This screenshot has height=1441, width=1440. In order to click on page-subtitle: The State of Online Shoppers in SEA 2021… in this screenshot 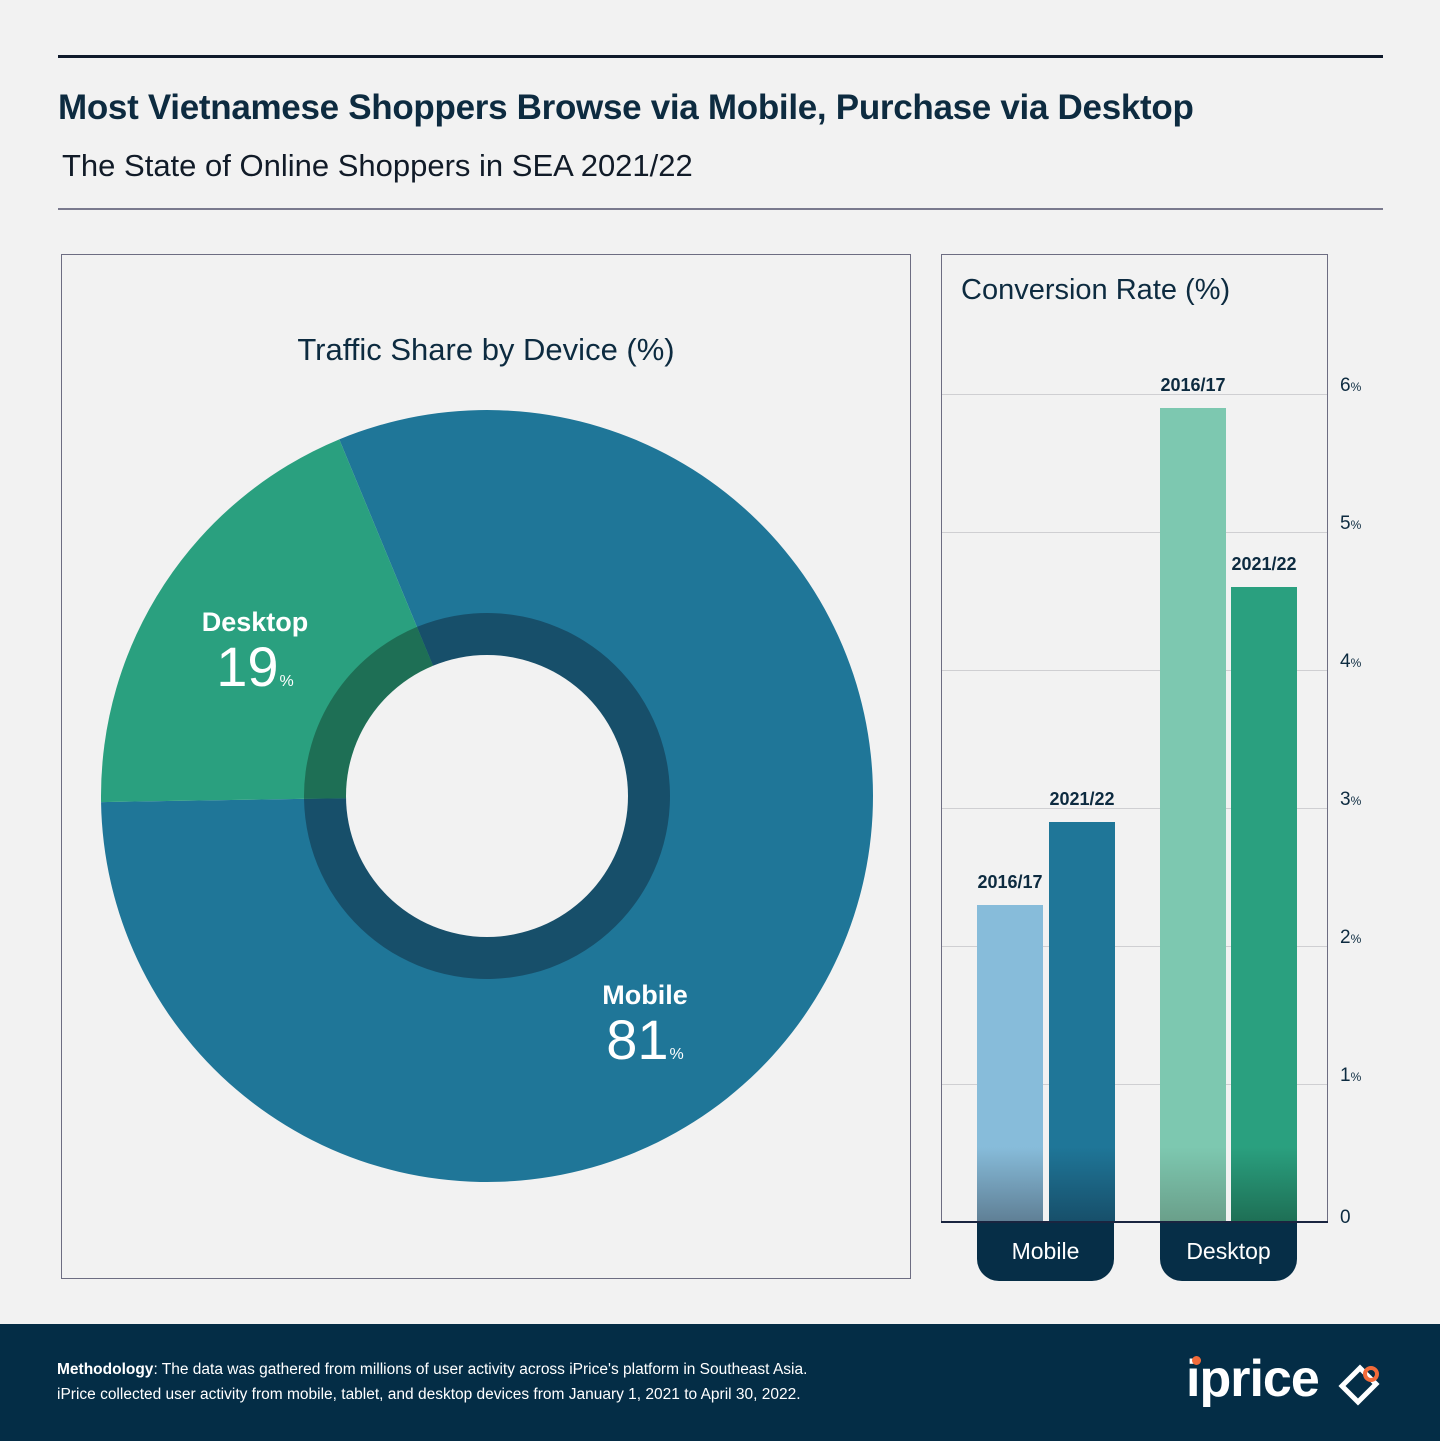, I will do `click(377, 165)`.